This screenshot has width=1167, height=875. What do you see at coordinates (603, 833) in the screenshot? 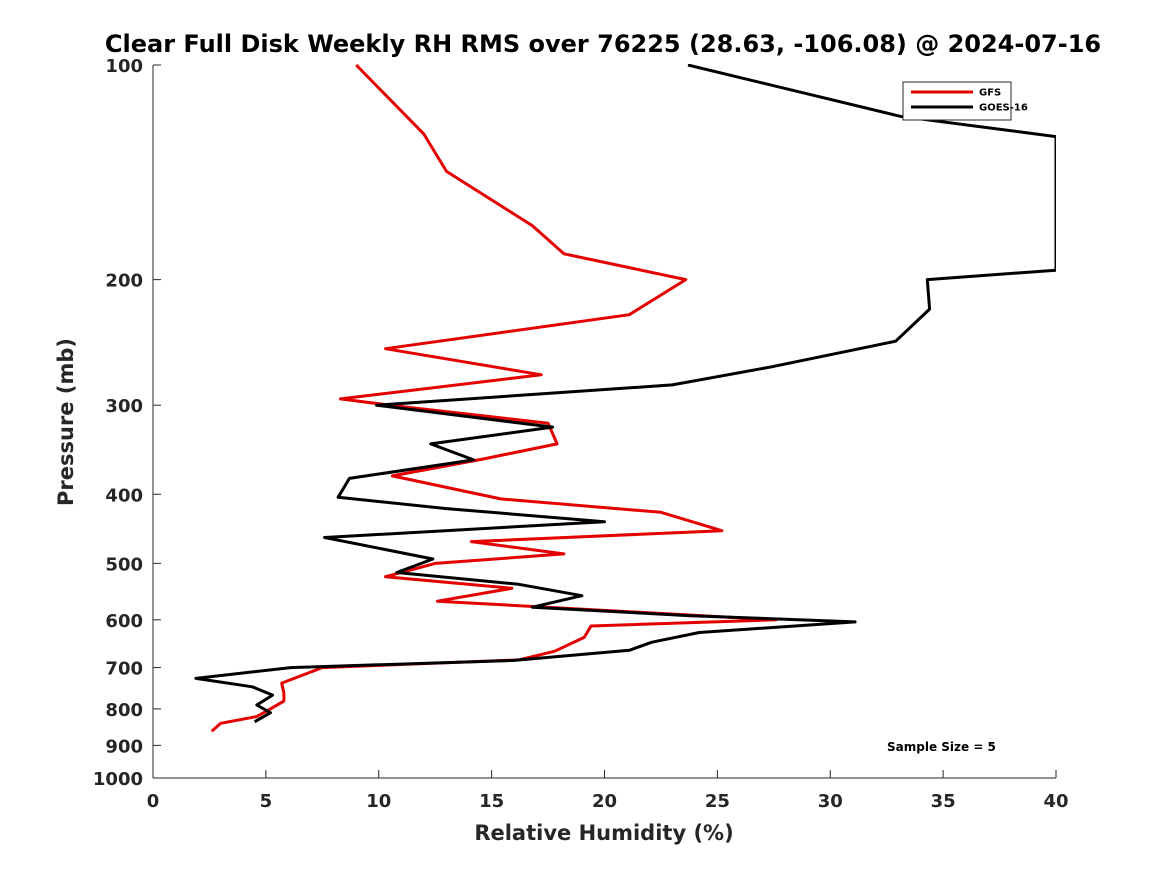
I see `x-axis-label: Relative Humidity (%)` at bounding box center [603, 833].